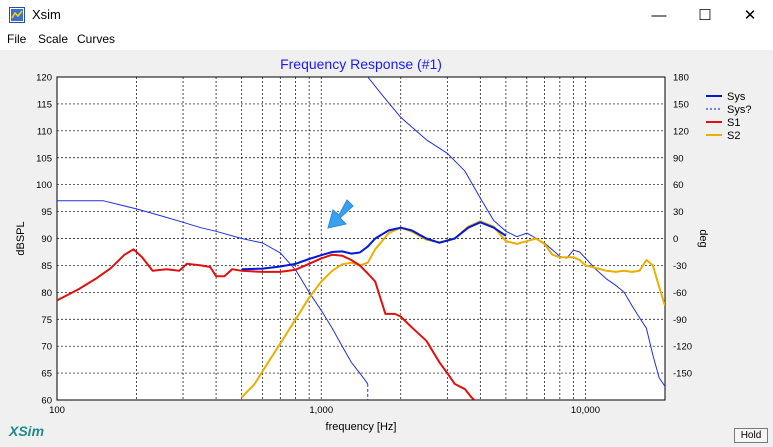 The image size is (773, 447). What do you see at coordinates (340, 214) in the screenshot?
I see `pointer-arrow-icon` at bounding box center [340, 214].